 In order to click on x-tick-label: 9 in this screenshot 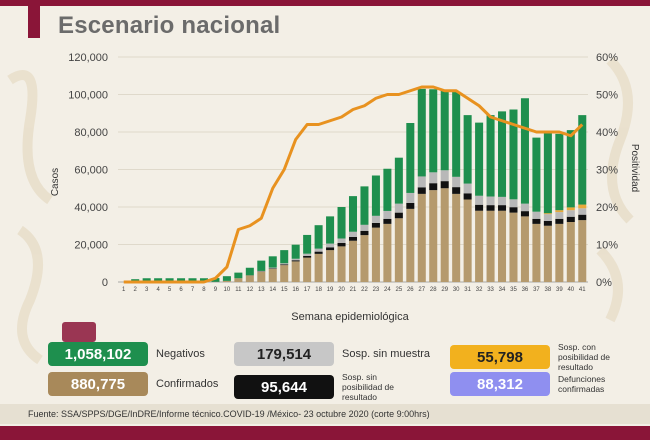, I will do `click(216, 290)`.